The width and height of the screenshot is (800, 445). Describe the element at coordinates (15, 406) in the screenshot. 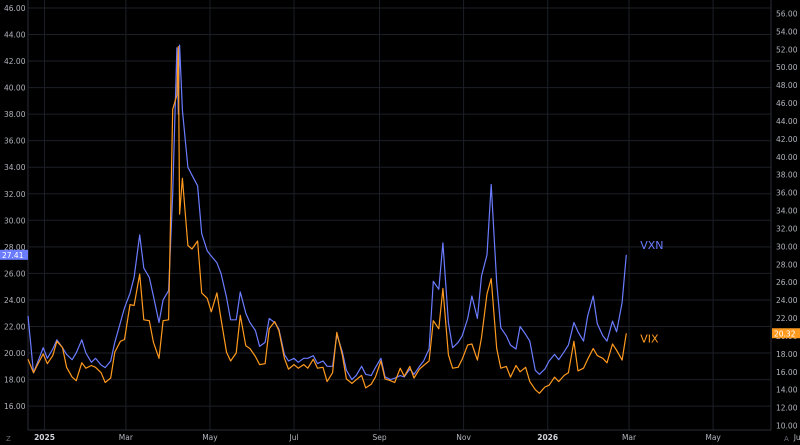

I see `left-tick-label: 16.00` at that location.